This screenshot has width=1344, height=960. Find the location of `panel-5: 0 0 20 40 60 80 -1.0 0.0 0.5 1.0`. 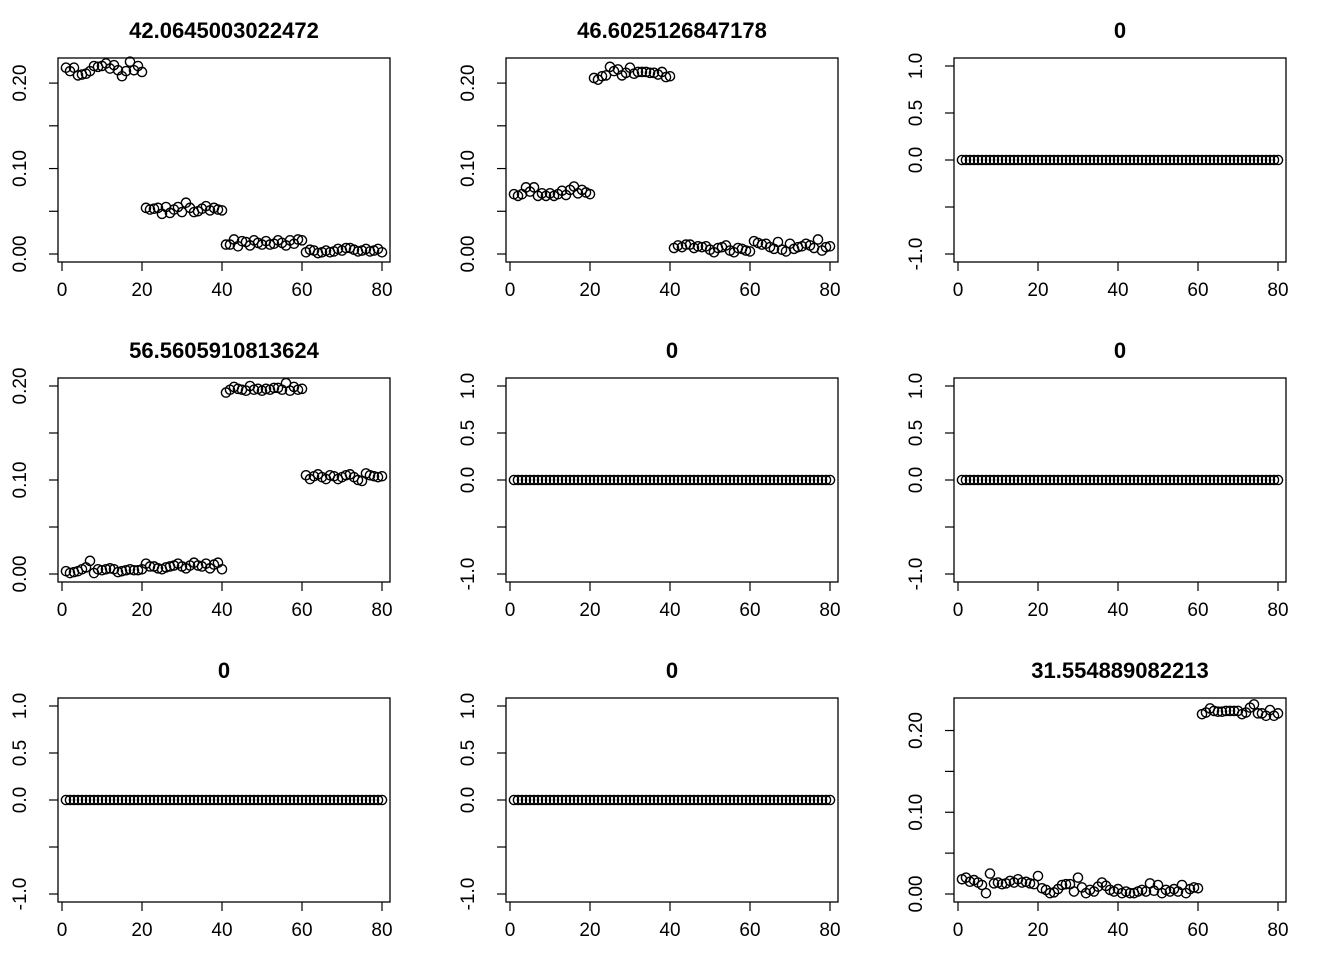

panel-5: 0 0 20 40 60 80 -1.0 0.0 0.5 1.0 is located at coordinates (649, 479).